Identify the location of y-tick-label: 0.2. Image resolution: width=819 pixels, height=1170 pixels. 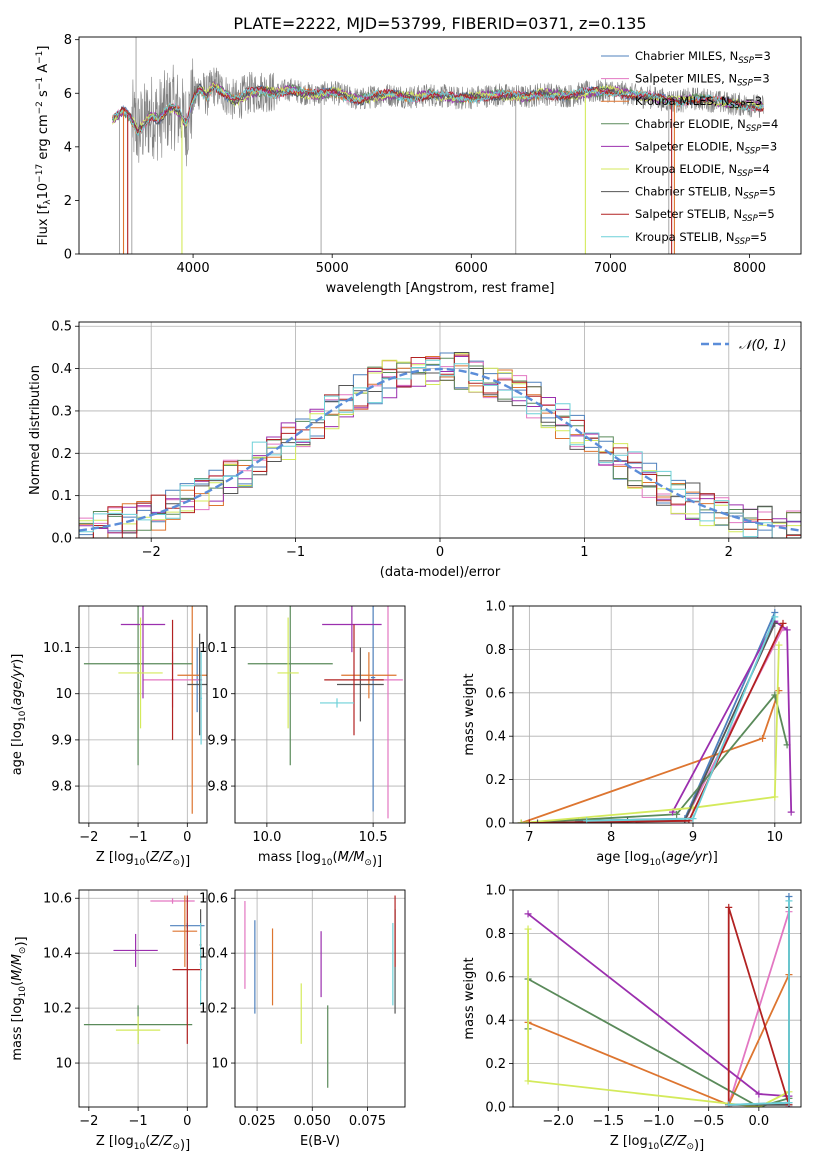
(495, 1064).